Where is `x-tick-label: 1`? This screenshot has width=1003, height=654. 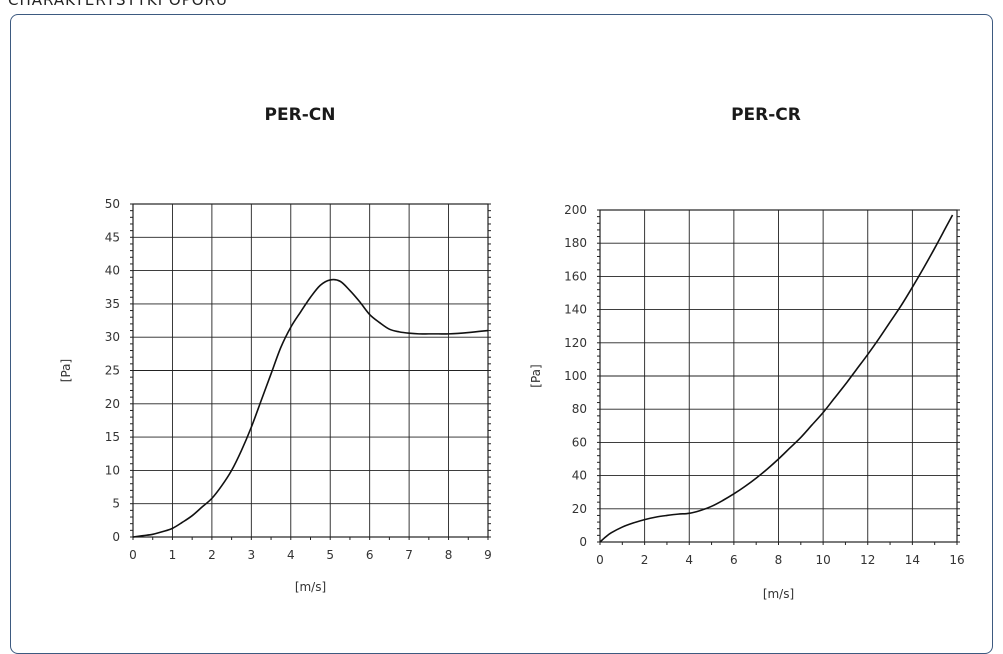
x-tick-label: 1 is located at coordinates (173, 555).